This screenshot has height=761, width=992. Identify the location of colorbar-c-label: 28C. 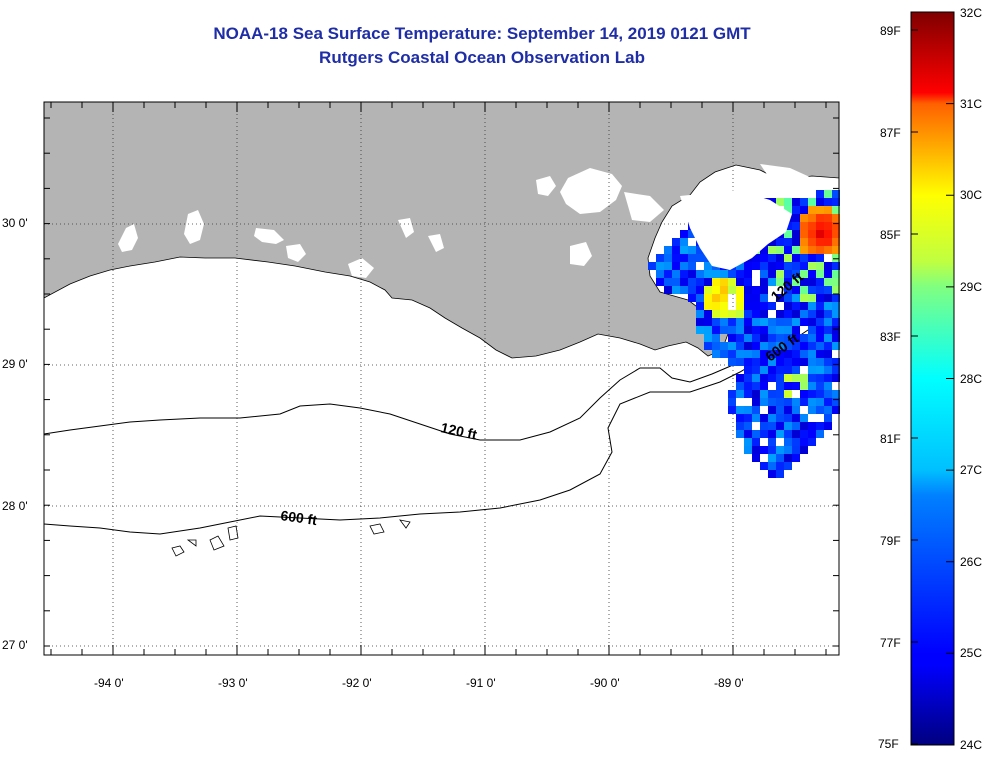
(971, 379).